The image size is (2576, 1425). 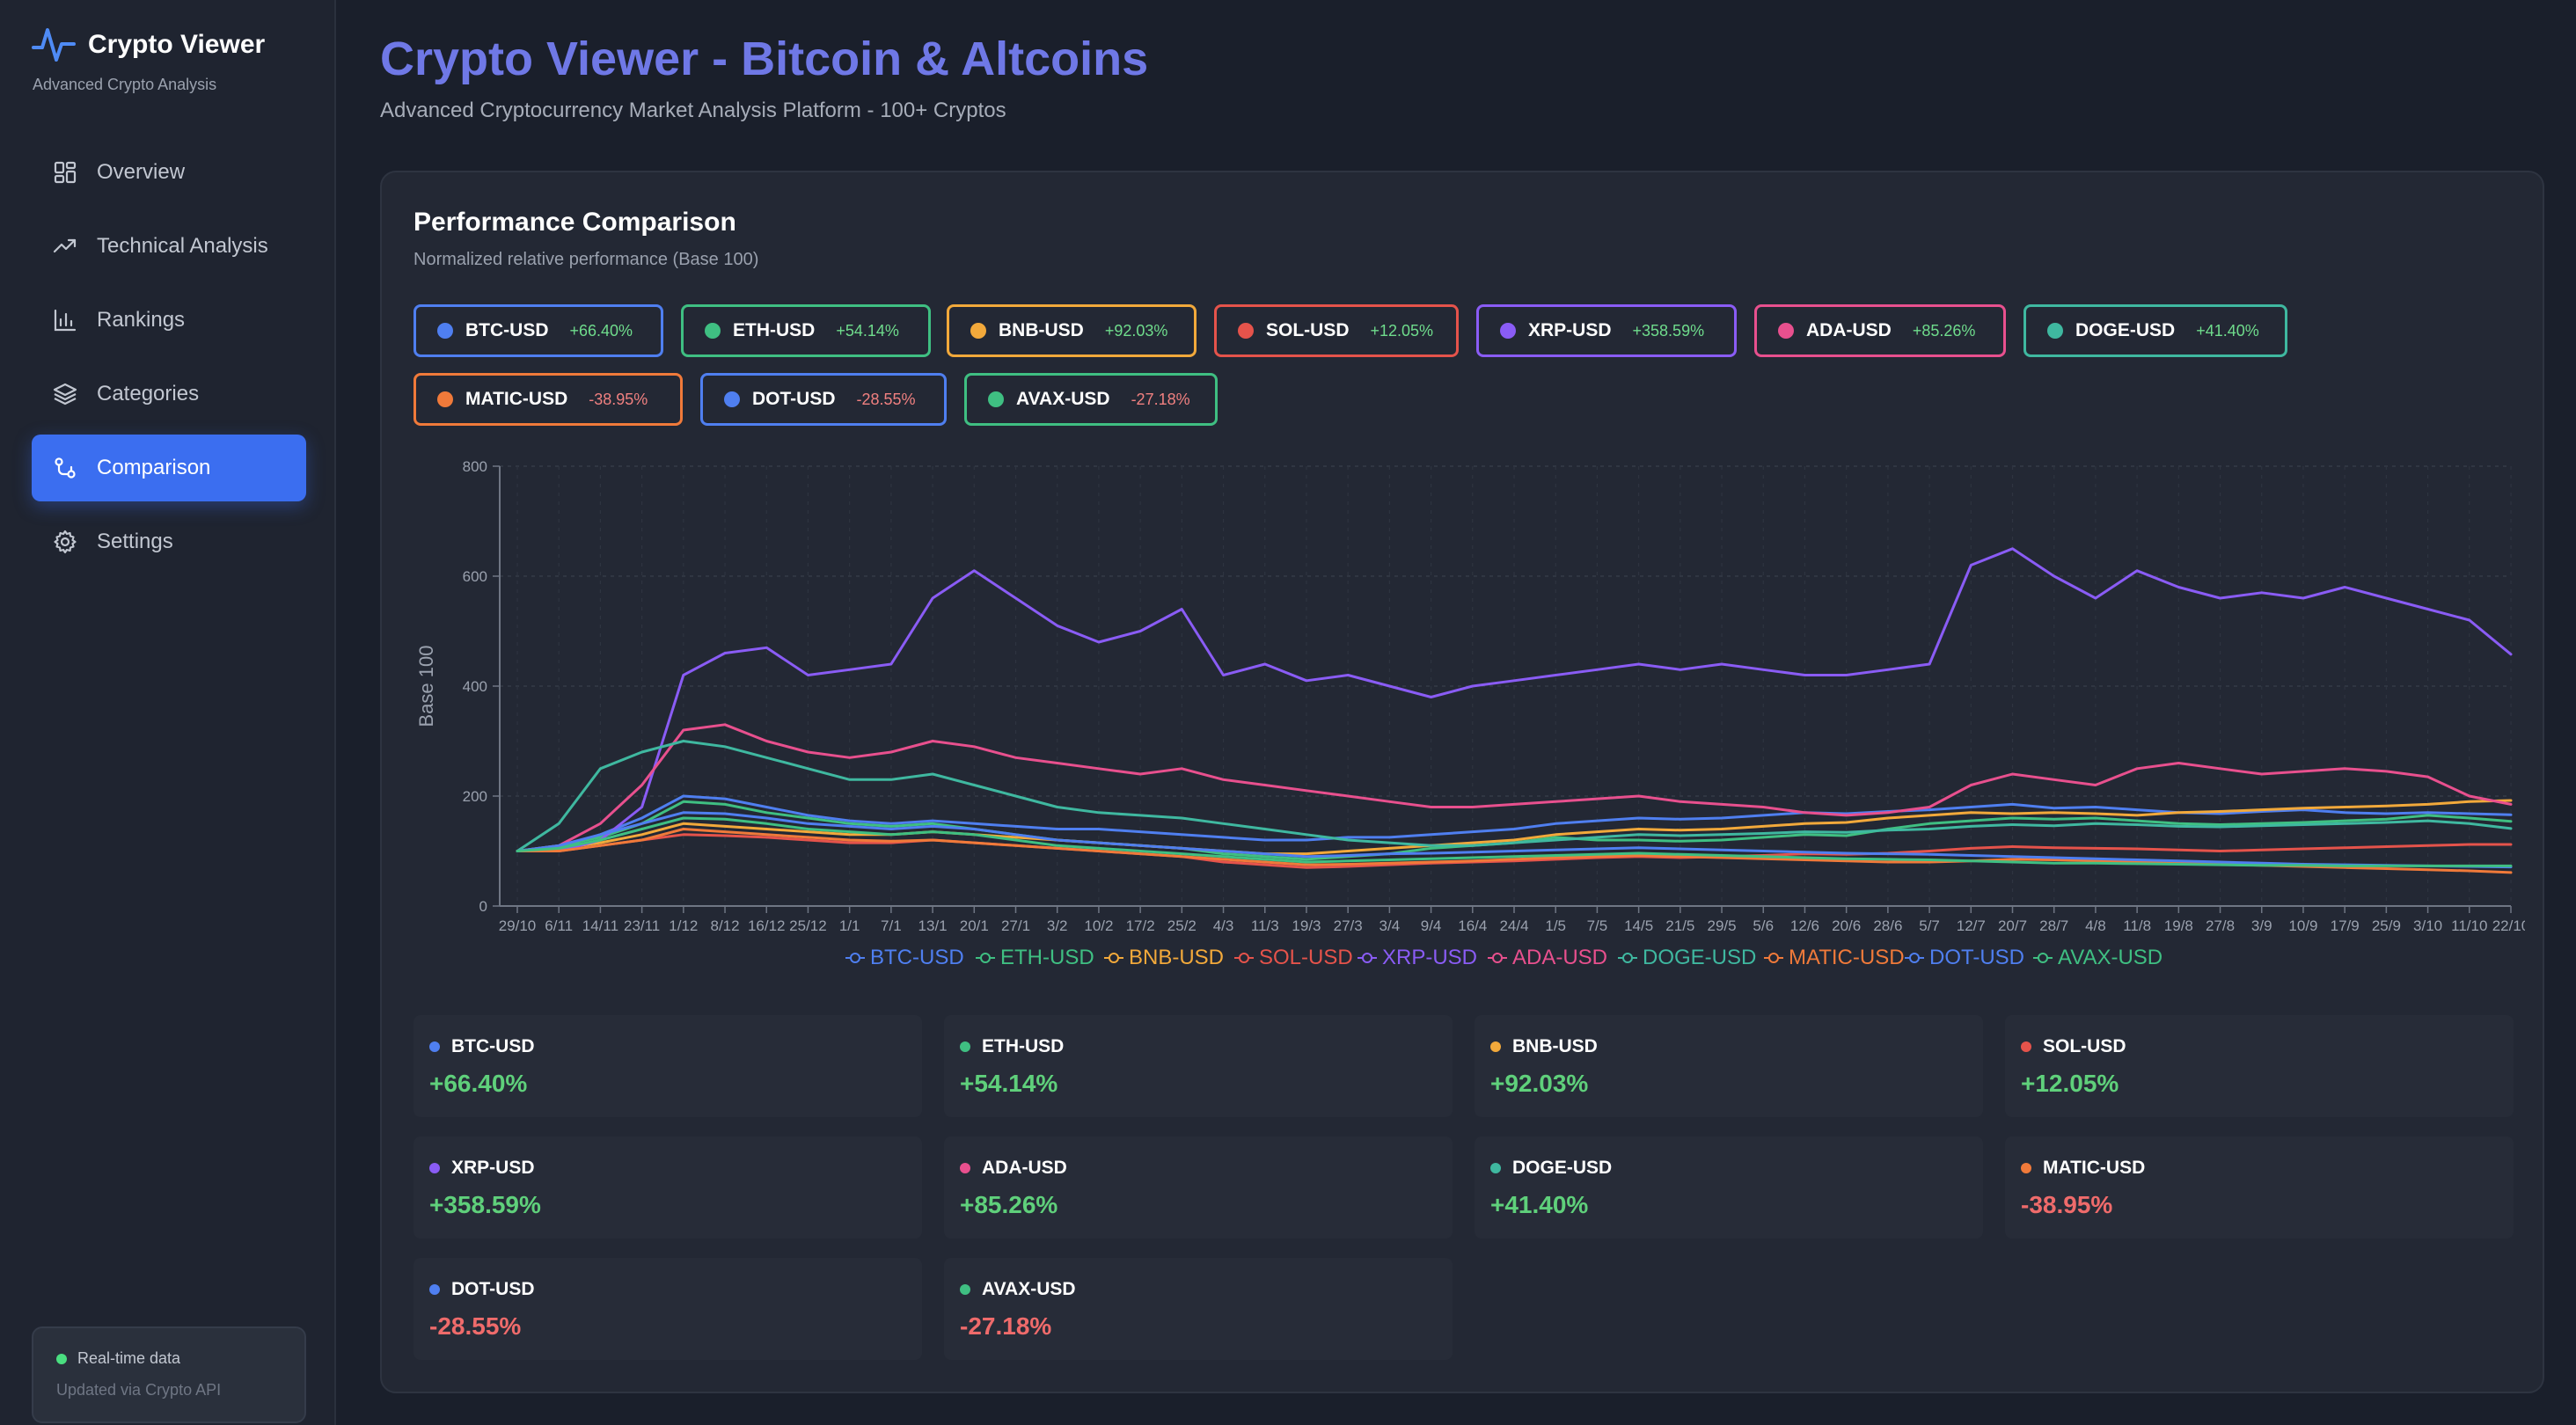 What do you see at coordinates (1348, 925) in the screenshot?
I see `x-tick-label: 27/3` at bounding box center [1348, 925].